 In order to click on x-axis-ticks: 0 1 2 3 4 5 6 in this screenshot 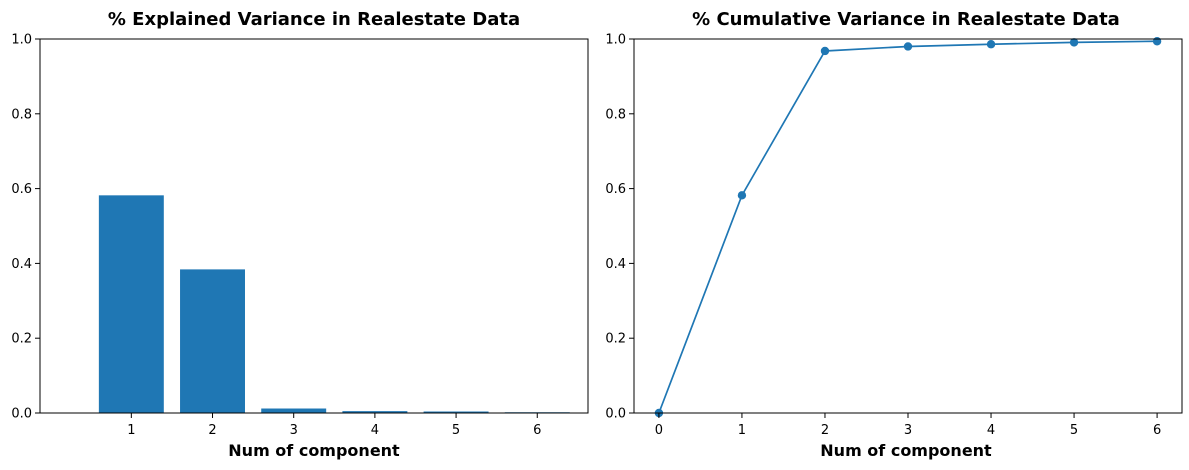, I will do `click(908, 425)`.